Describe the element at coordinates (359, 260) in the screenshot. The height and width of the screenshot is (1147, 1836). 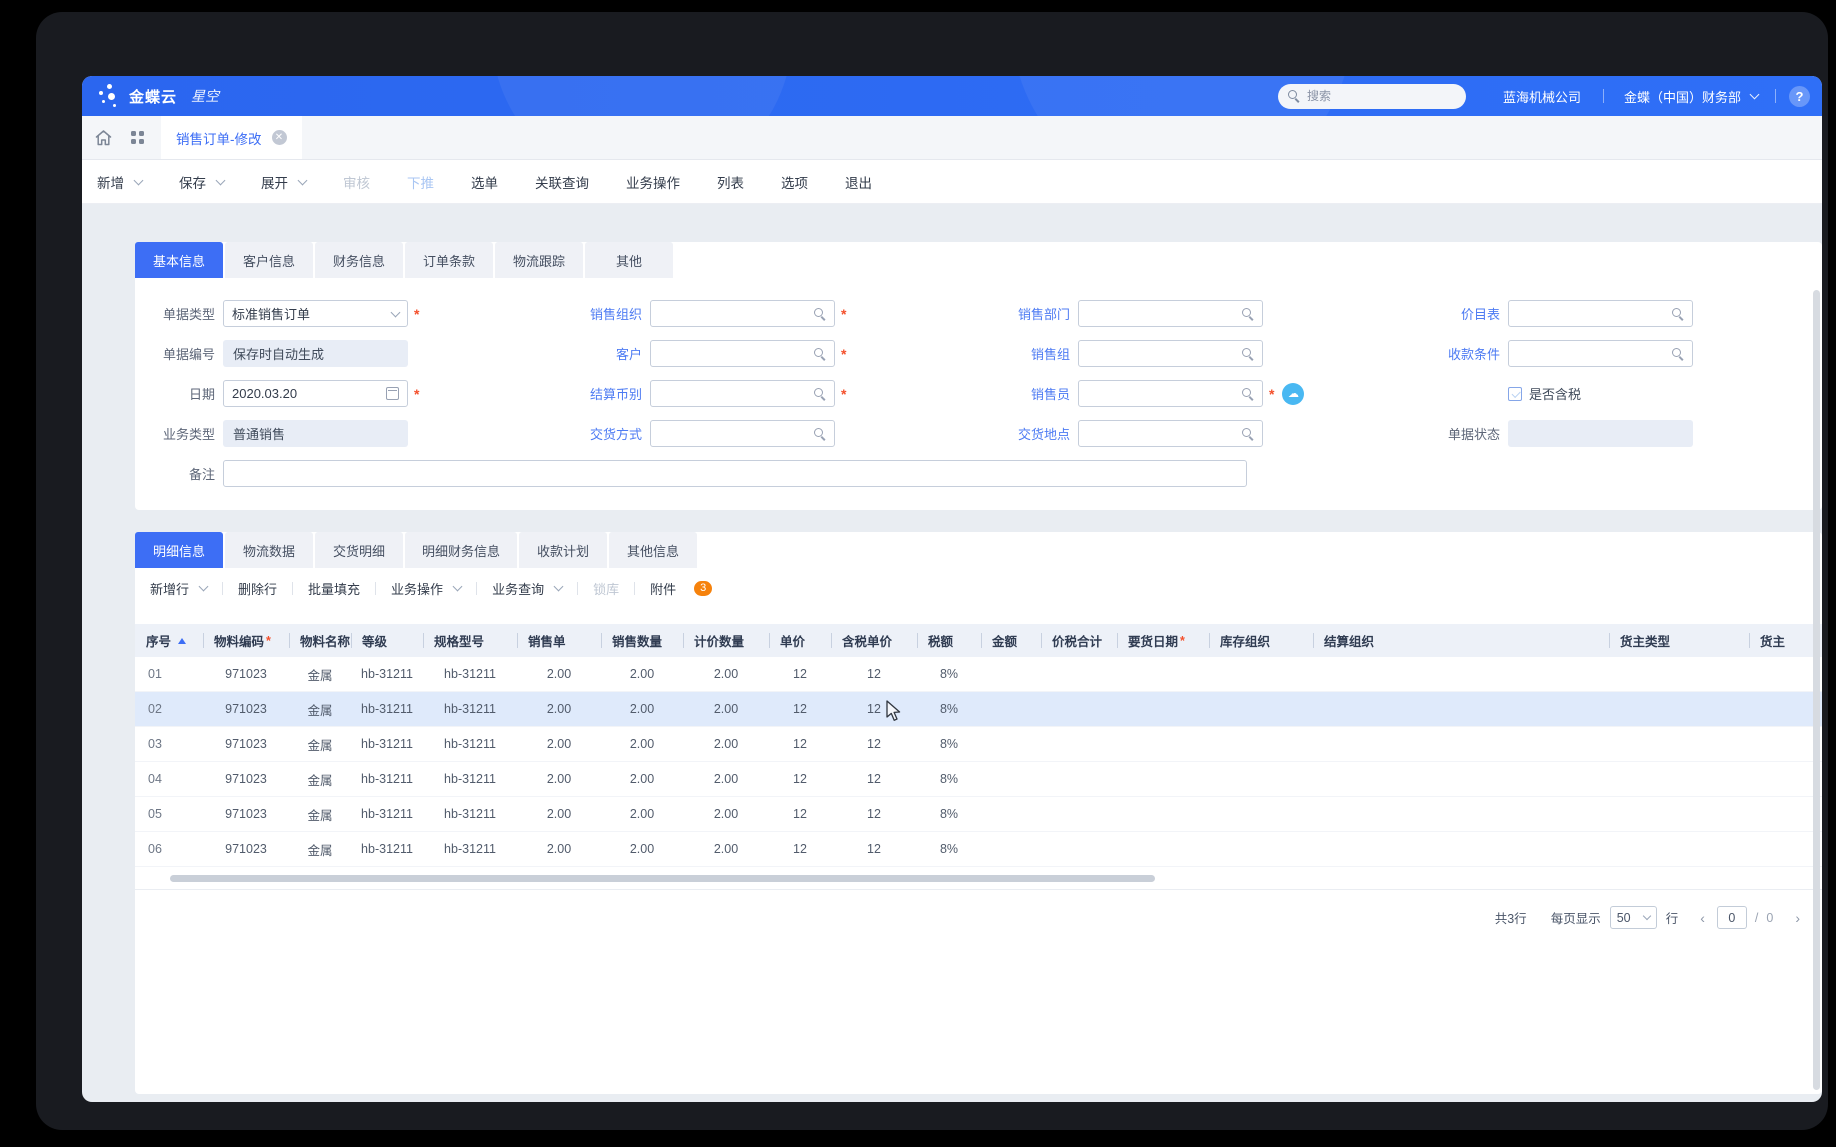
I see `tab-finance-info: 财务信息` at that location.